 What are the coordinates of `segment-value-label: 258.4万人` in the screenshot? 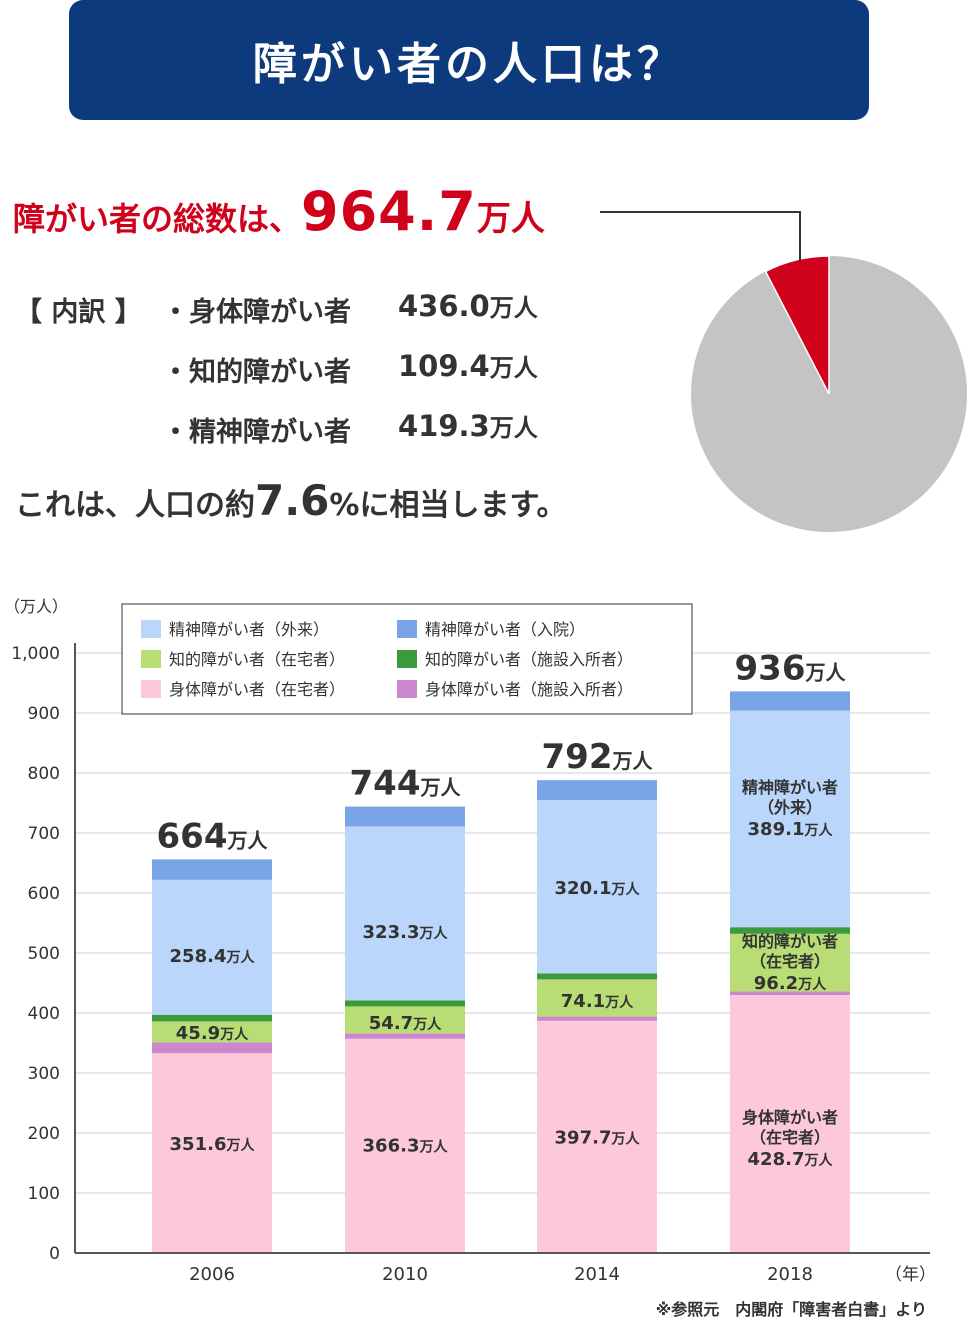 It's located at (213, 956).